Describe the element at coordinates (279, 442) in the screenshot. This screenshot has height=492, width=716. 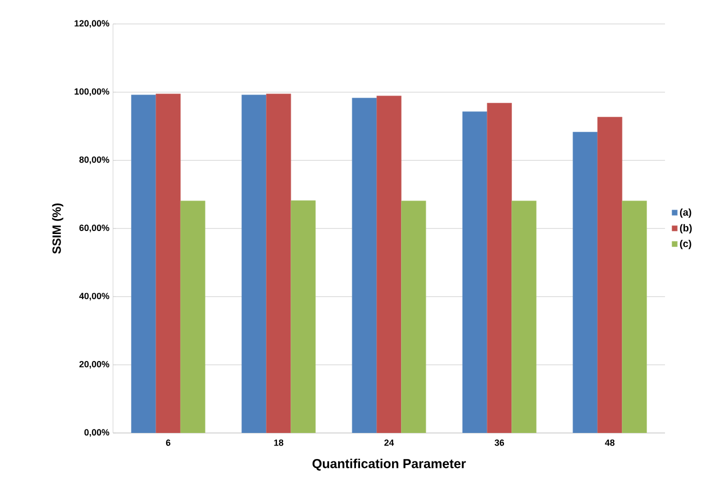
I see `x-tick-label: 18` at that location.